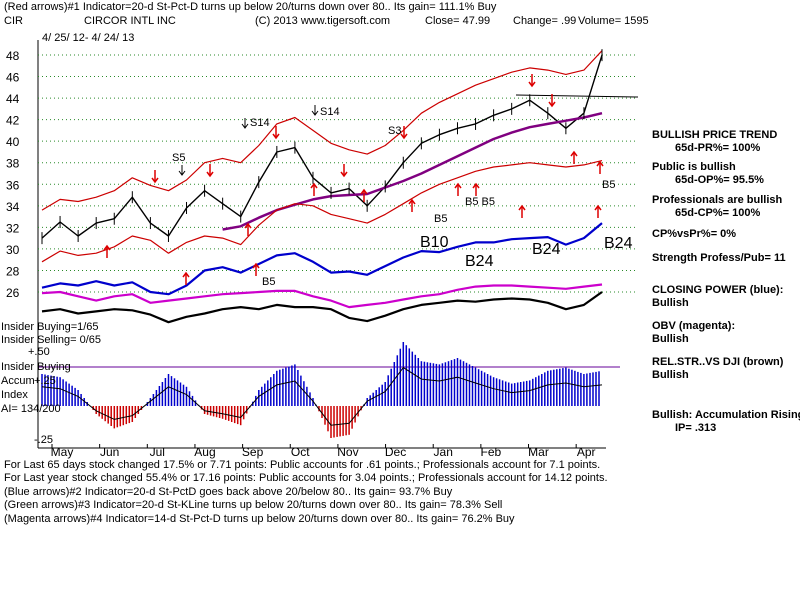  What do you see at coordinates (480, 202) in the screenshot?
I see `signal-b5b5: B5 B5` at bounding box center [480, 202].